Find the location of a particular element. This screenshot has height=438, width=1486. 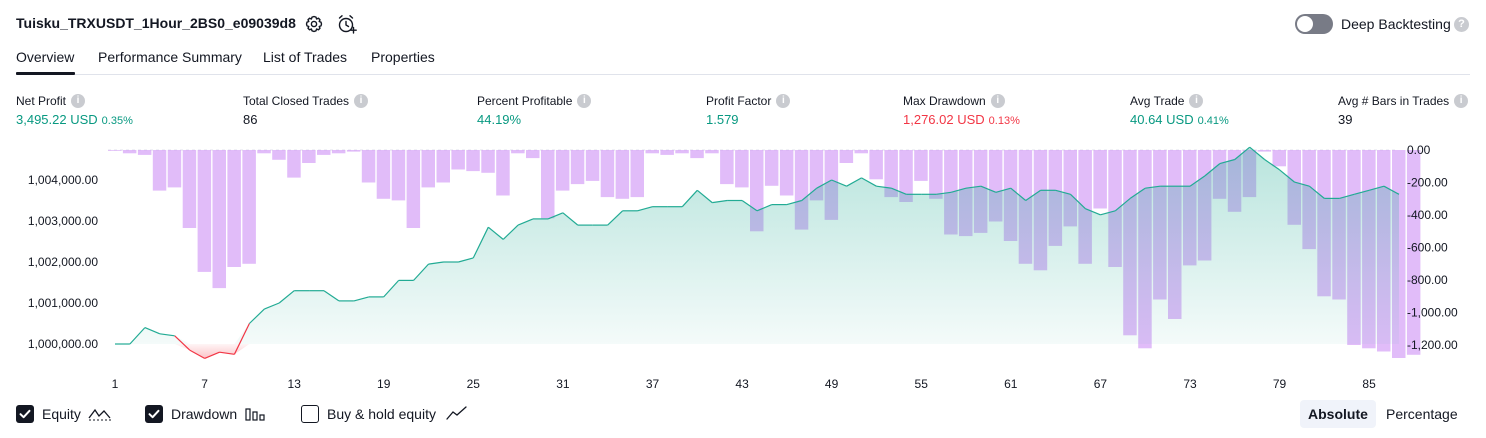

help-question-icon: ? is located at coordinates (1461, 24).